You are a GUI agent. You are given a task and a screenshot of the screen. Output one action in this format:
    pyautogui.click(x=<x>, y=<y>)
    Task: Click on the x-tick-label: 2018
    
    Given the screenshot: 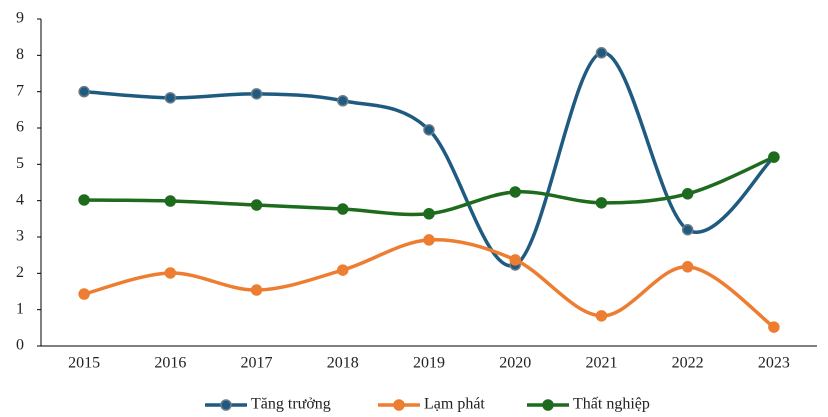 What is the action you would take?
    pyautogui.click(x=343, y=363)
    